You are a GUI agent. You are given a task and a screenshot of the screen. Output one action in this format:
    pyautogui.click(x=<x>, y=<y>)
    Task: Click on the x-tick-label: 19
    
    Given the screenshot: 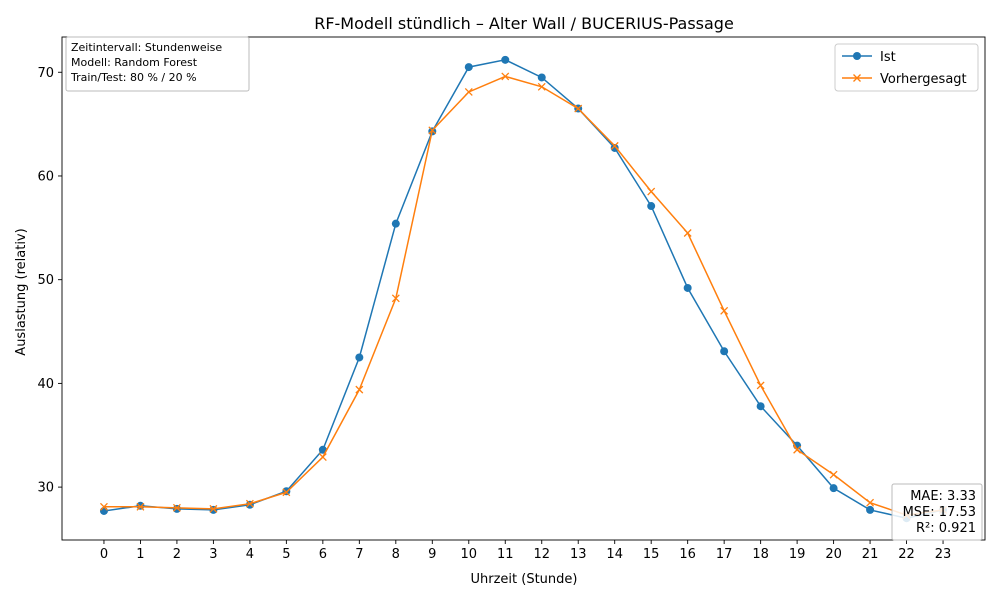 What is the action you would take?
    pyautogui.click(x=797, y=554)
    